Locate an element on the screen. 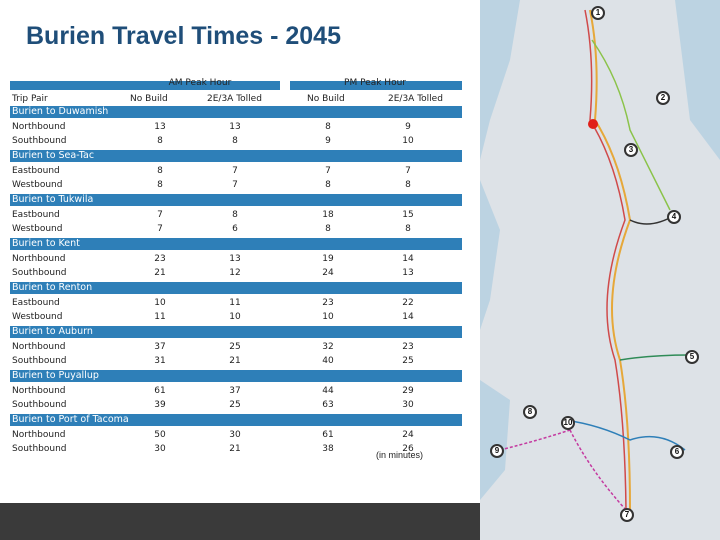 This screenshot has width=720, height=540. section-header: Burien to Auburn is located at coordinates (236, 332).